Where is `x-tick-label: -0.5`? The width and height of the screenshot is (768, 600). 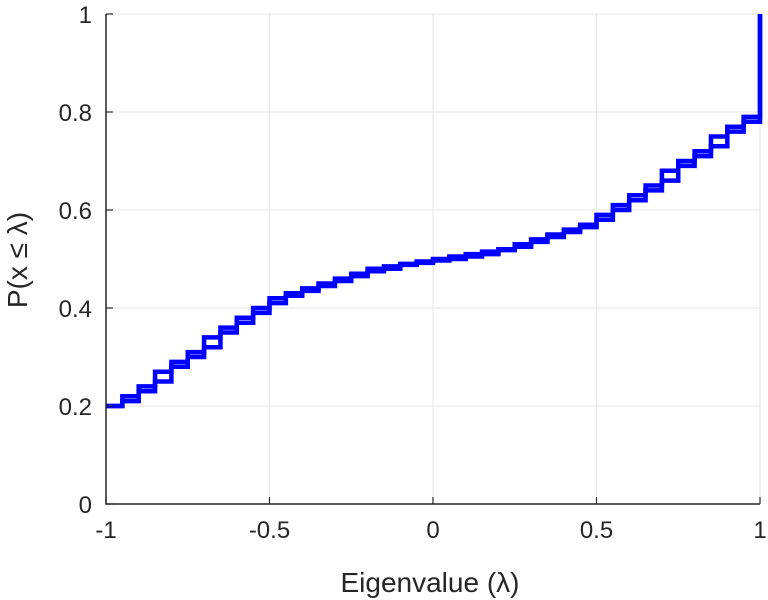
x-tick-label: -0.5 is located at coordinates (269, 530).